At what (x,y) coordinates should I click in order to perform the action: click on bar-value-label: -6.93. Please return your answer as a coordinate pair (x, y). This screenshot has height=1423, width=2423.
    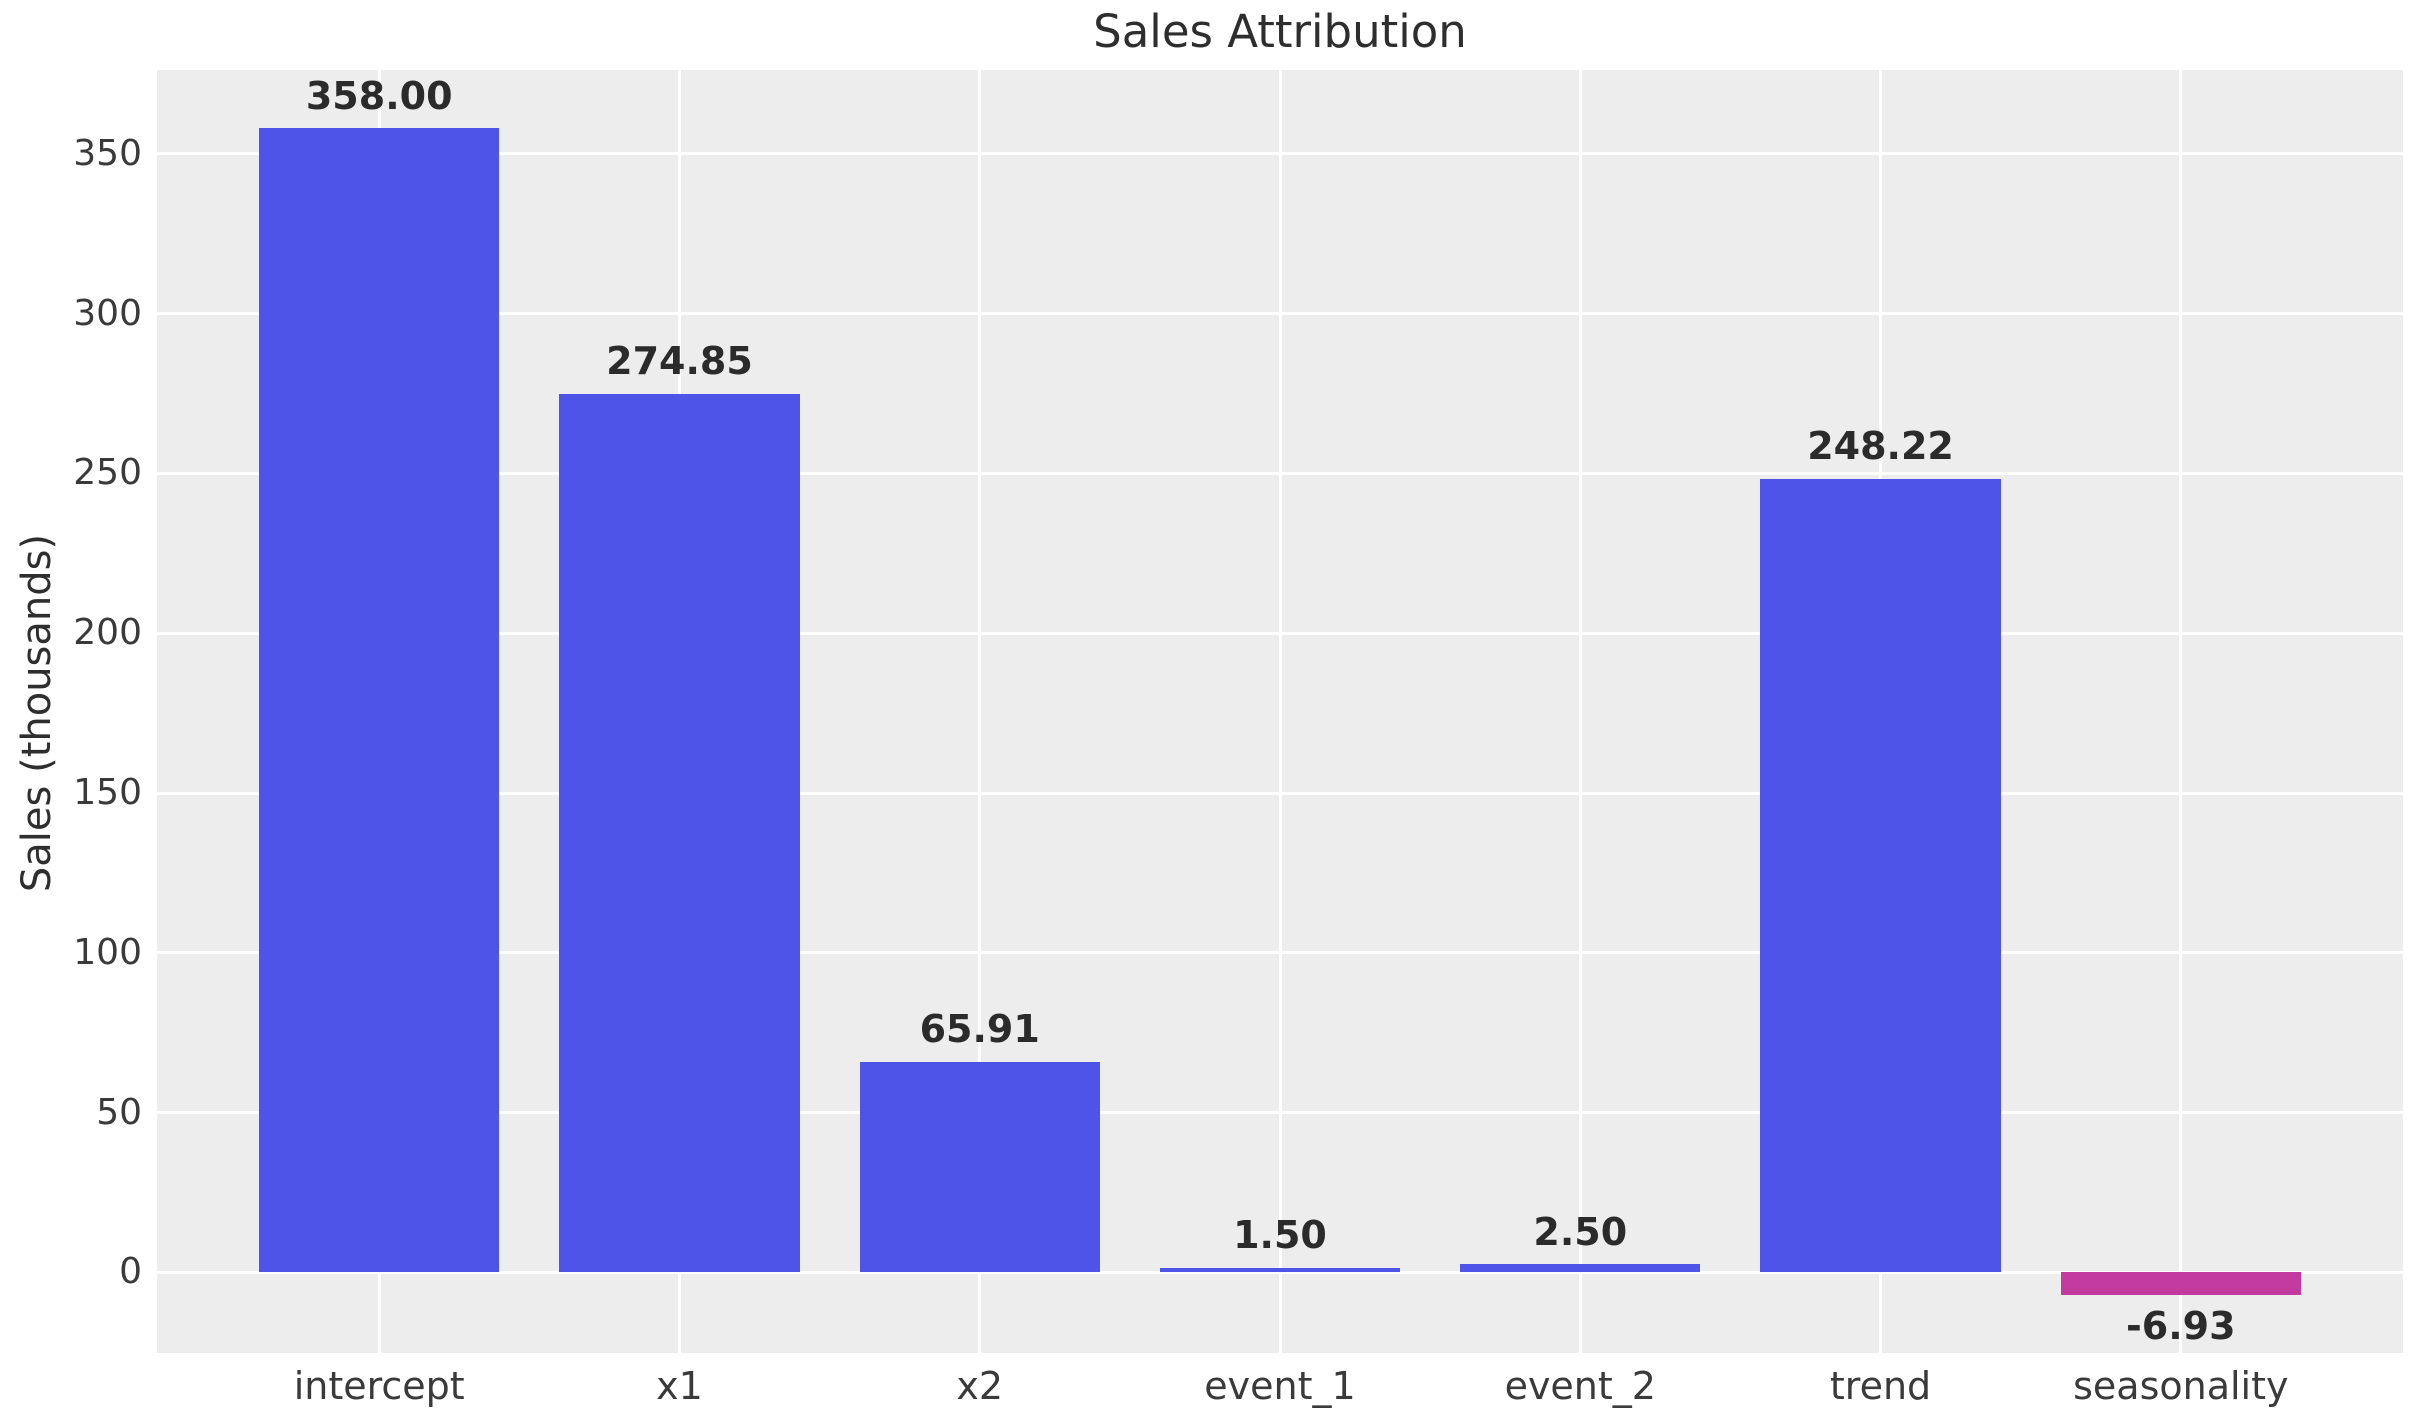
    Looking at the image, I should click on (2181, 1325).